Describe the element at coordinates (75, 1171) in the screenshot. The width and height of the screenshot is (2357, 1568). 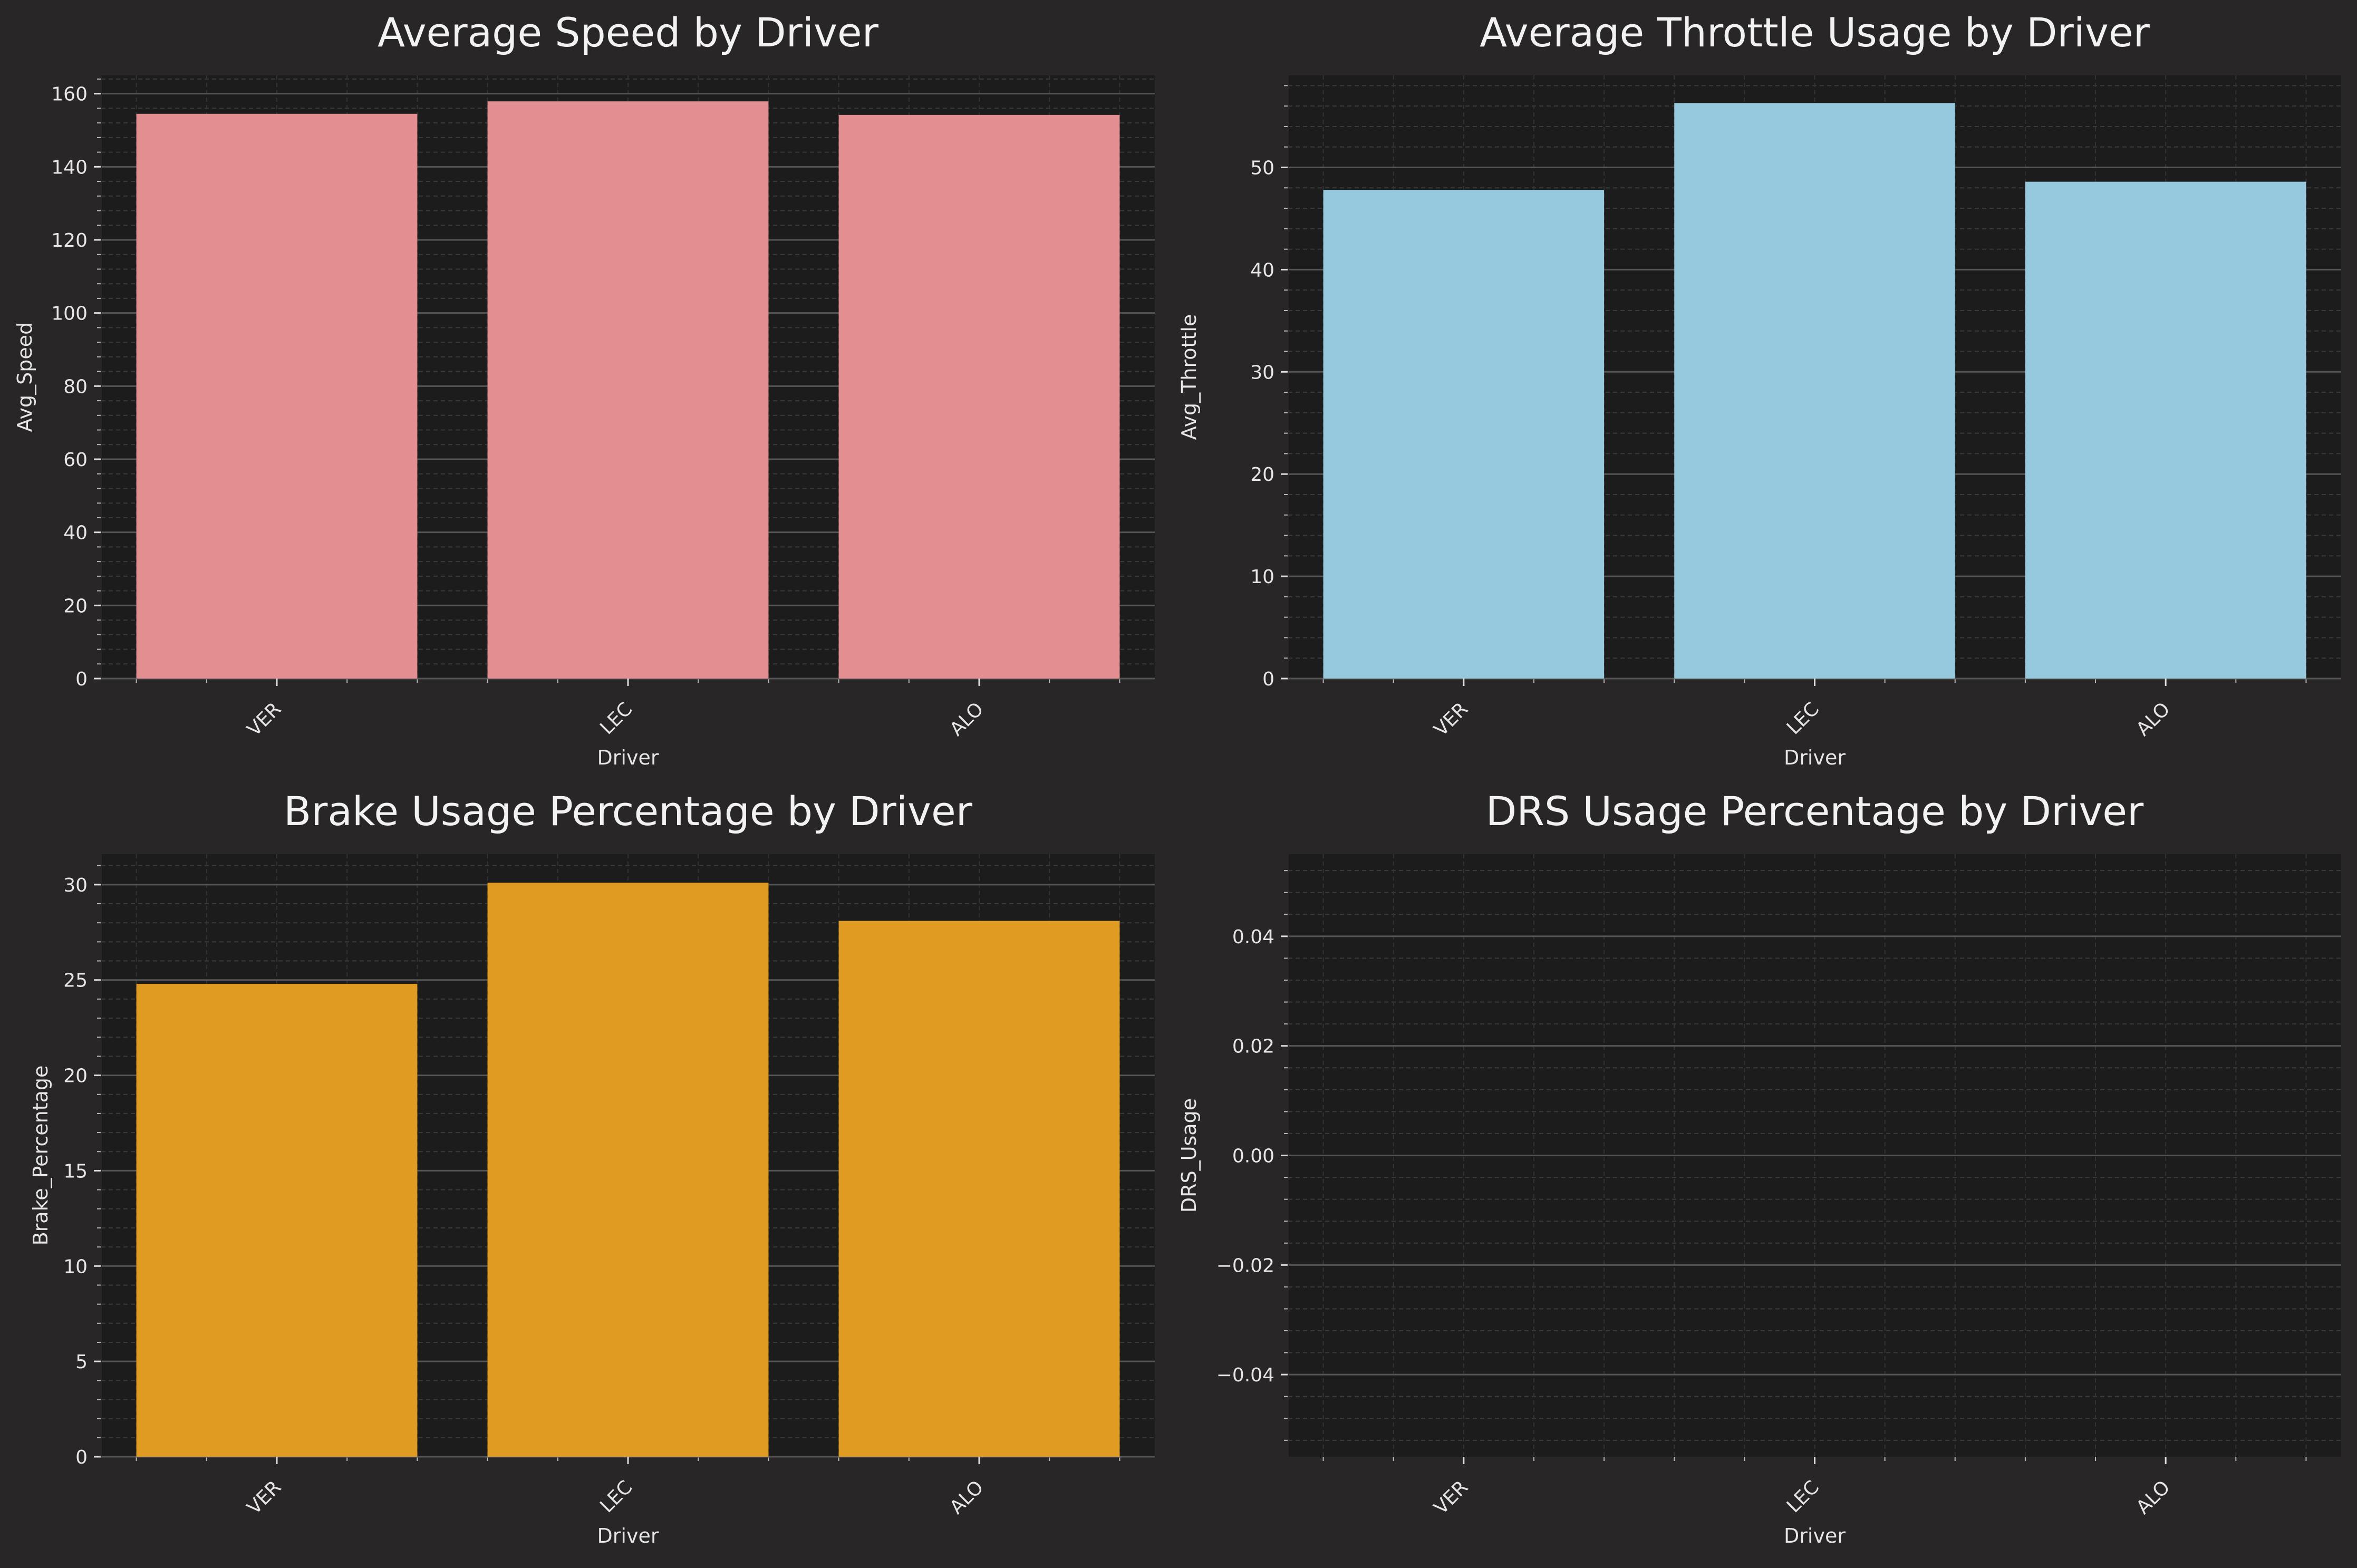
I see `y-tick-label: 15` at that location.